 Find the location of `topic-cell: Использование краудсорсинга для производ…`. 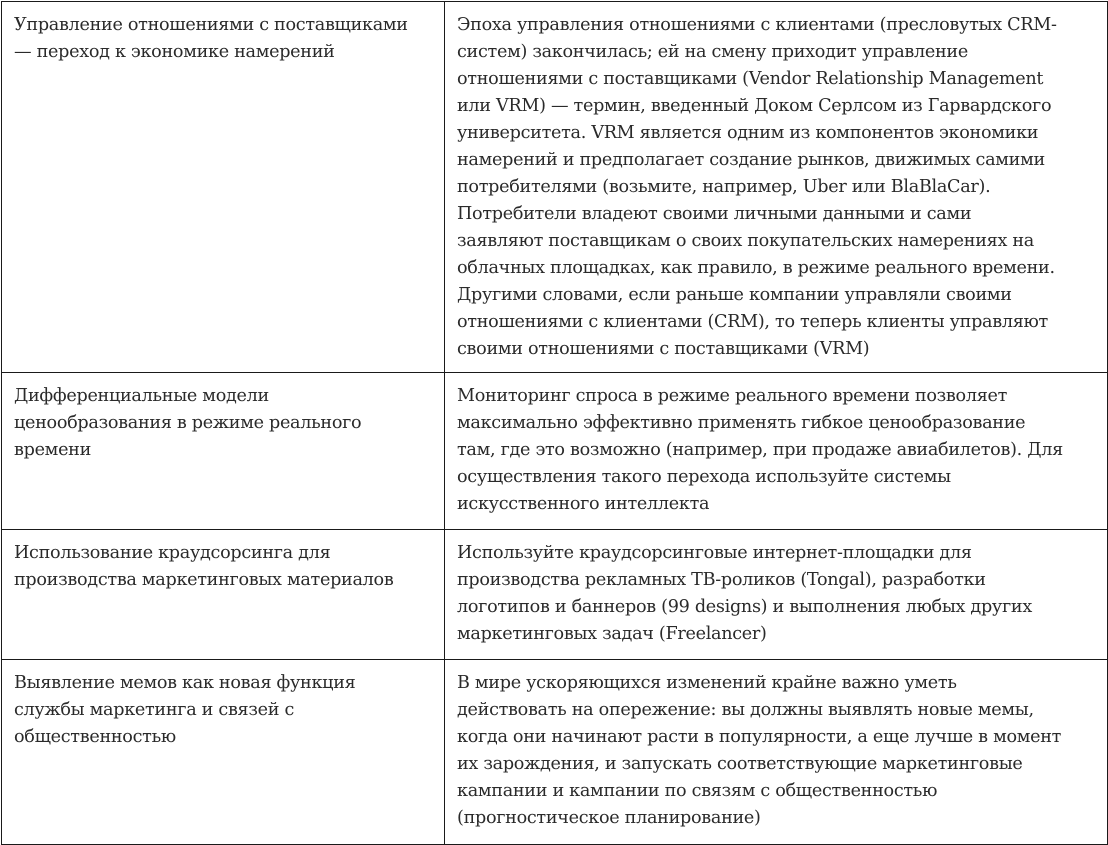

topic-cell: Использование краудсорсинга для производ… is located at coordinates (223, 594).